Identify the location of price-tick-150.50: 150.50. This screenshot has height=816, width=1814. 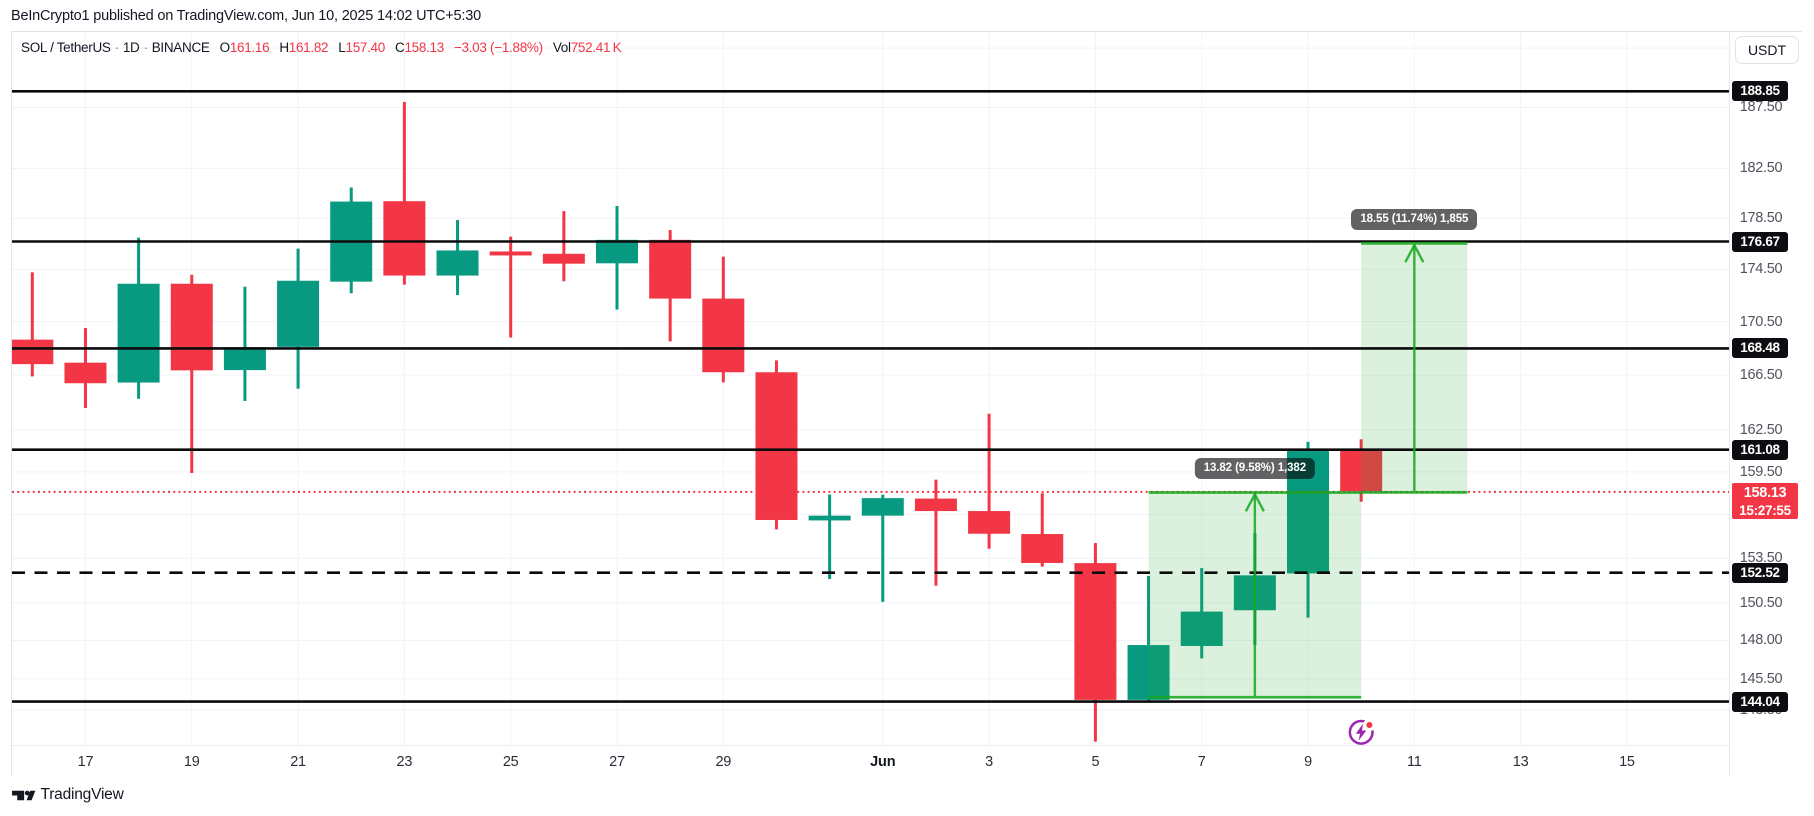
(1761, 602).